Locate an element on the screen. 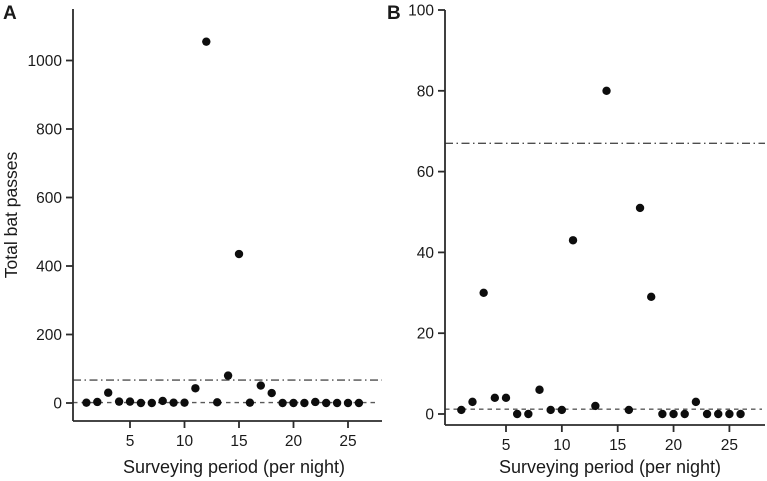 The height and width of the screenshot is (481, 767). panel-letter: A is located at coordinates (10, 13).